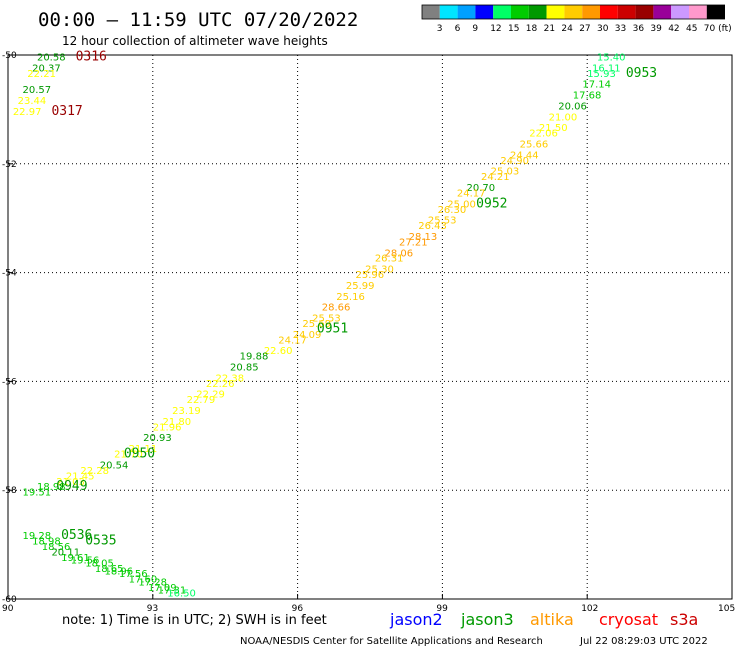 The image size is (740, 650). I want to click on wave-height-point: 15.40, so click(611, 57).